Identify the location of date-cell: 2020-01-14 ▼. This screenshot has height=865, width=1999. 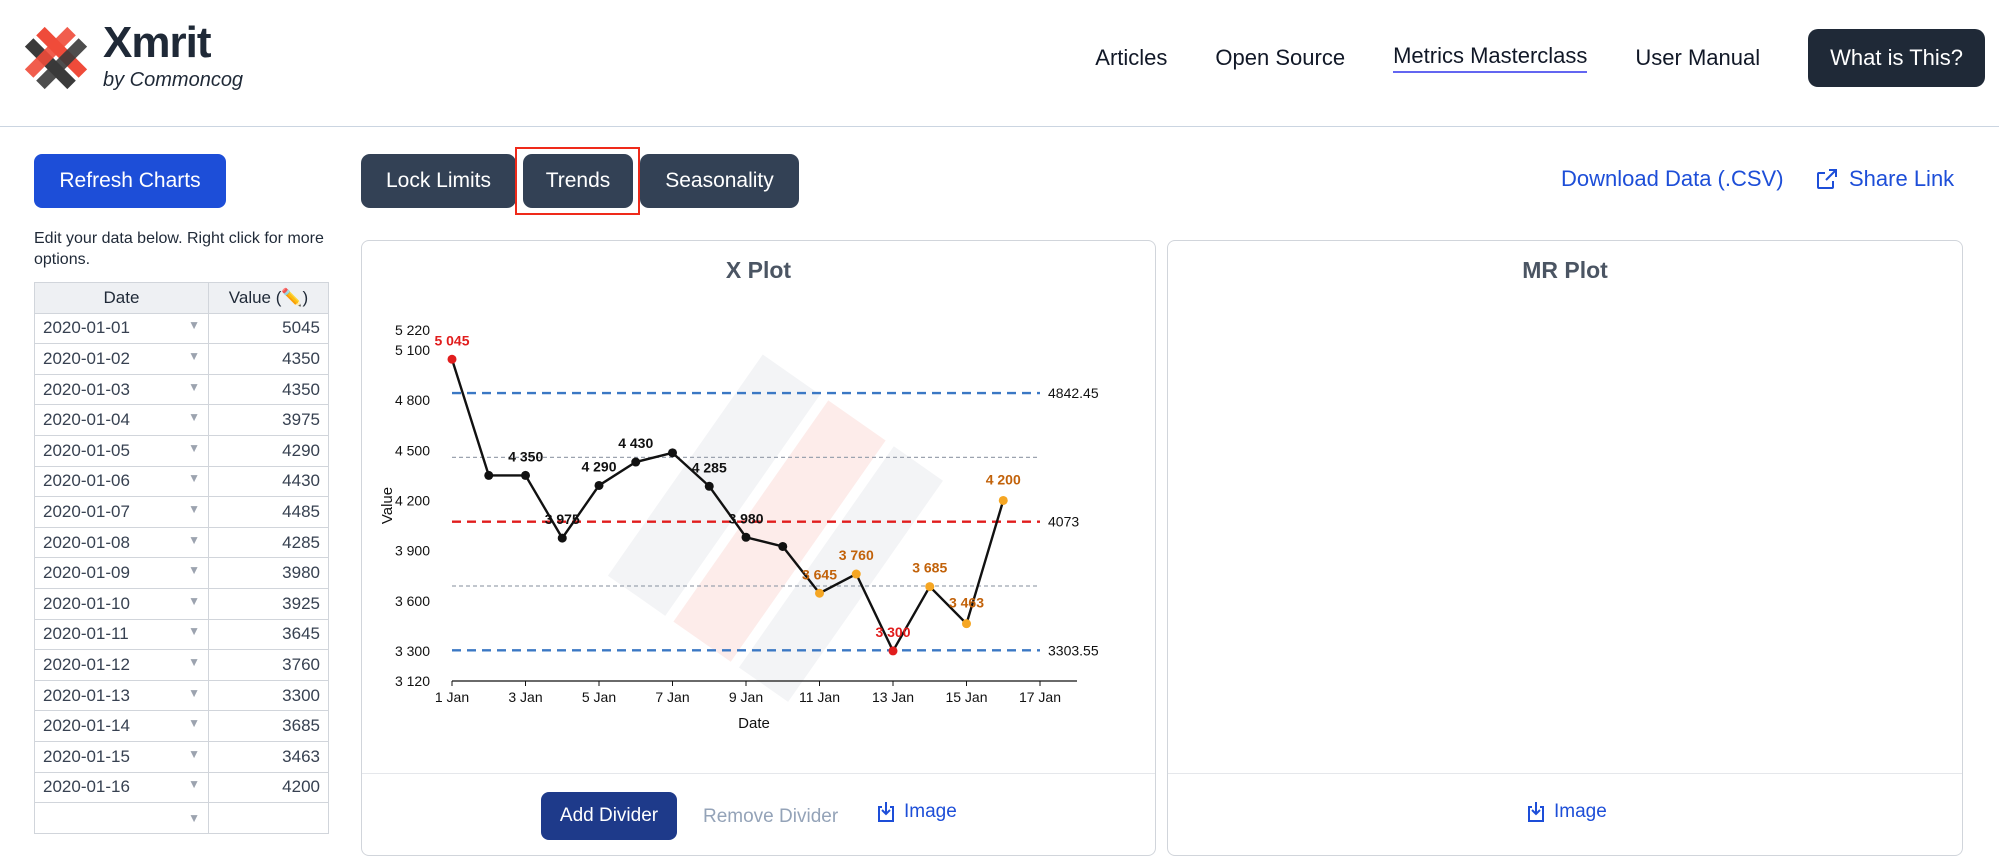
(121, 726).